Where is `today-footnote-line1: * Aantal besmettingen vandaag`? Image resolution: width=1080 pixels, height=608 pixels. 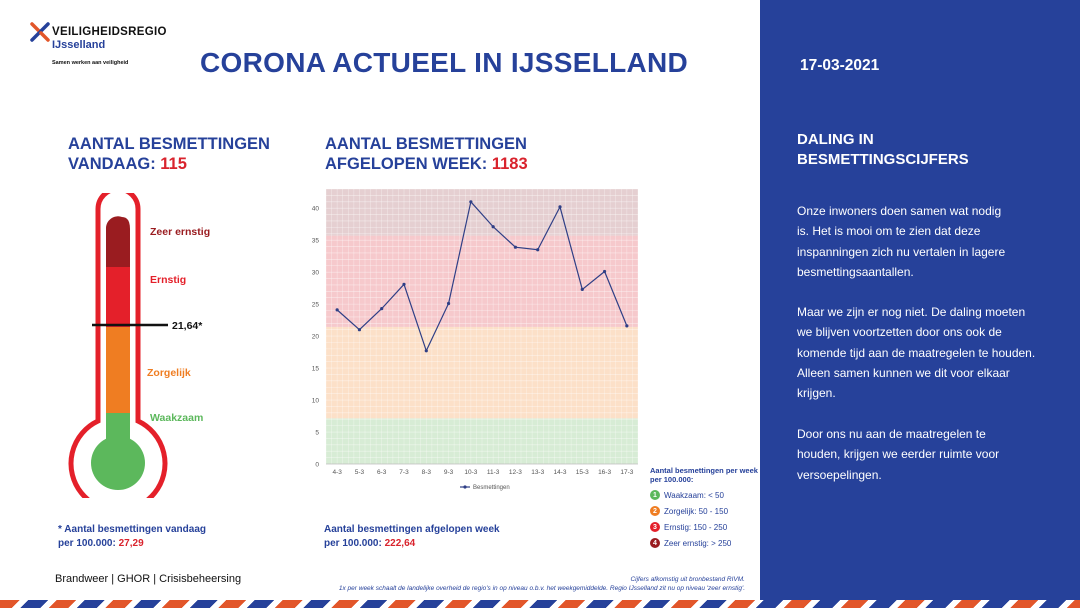
today-footnote-line1: * Aantal besmettingen vandaag is located at coordinates (132, 529).